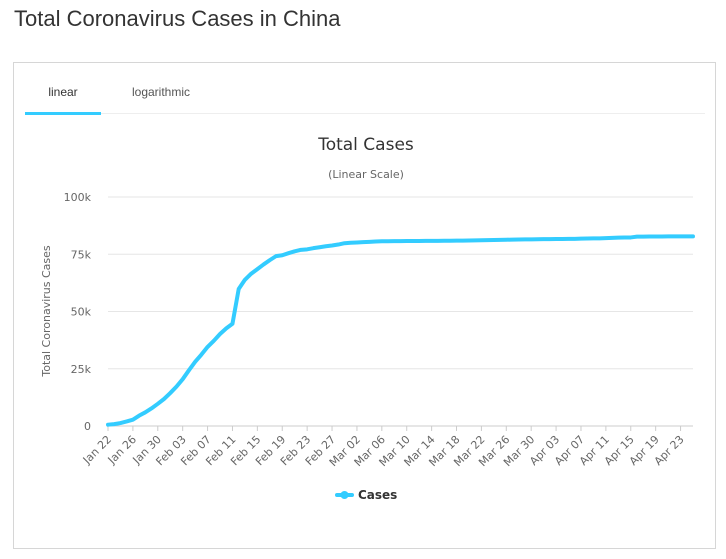 The width and height of the screenshot is (726, 559). Describe the element at coordinates (177, 18) in the screenshot. I see `page-title: Total Coronavirus Cases in China` at that location.